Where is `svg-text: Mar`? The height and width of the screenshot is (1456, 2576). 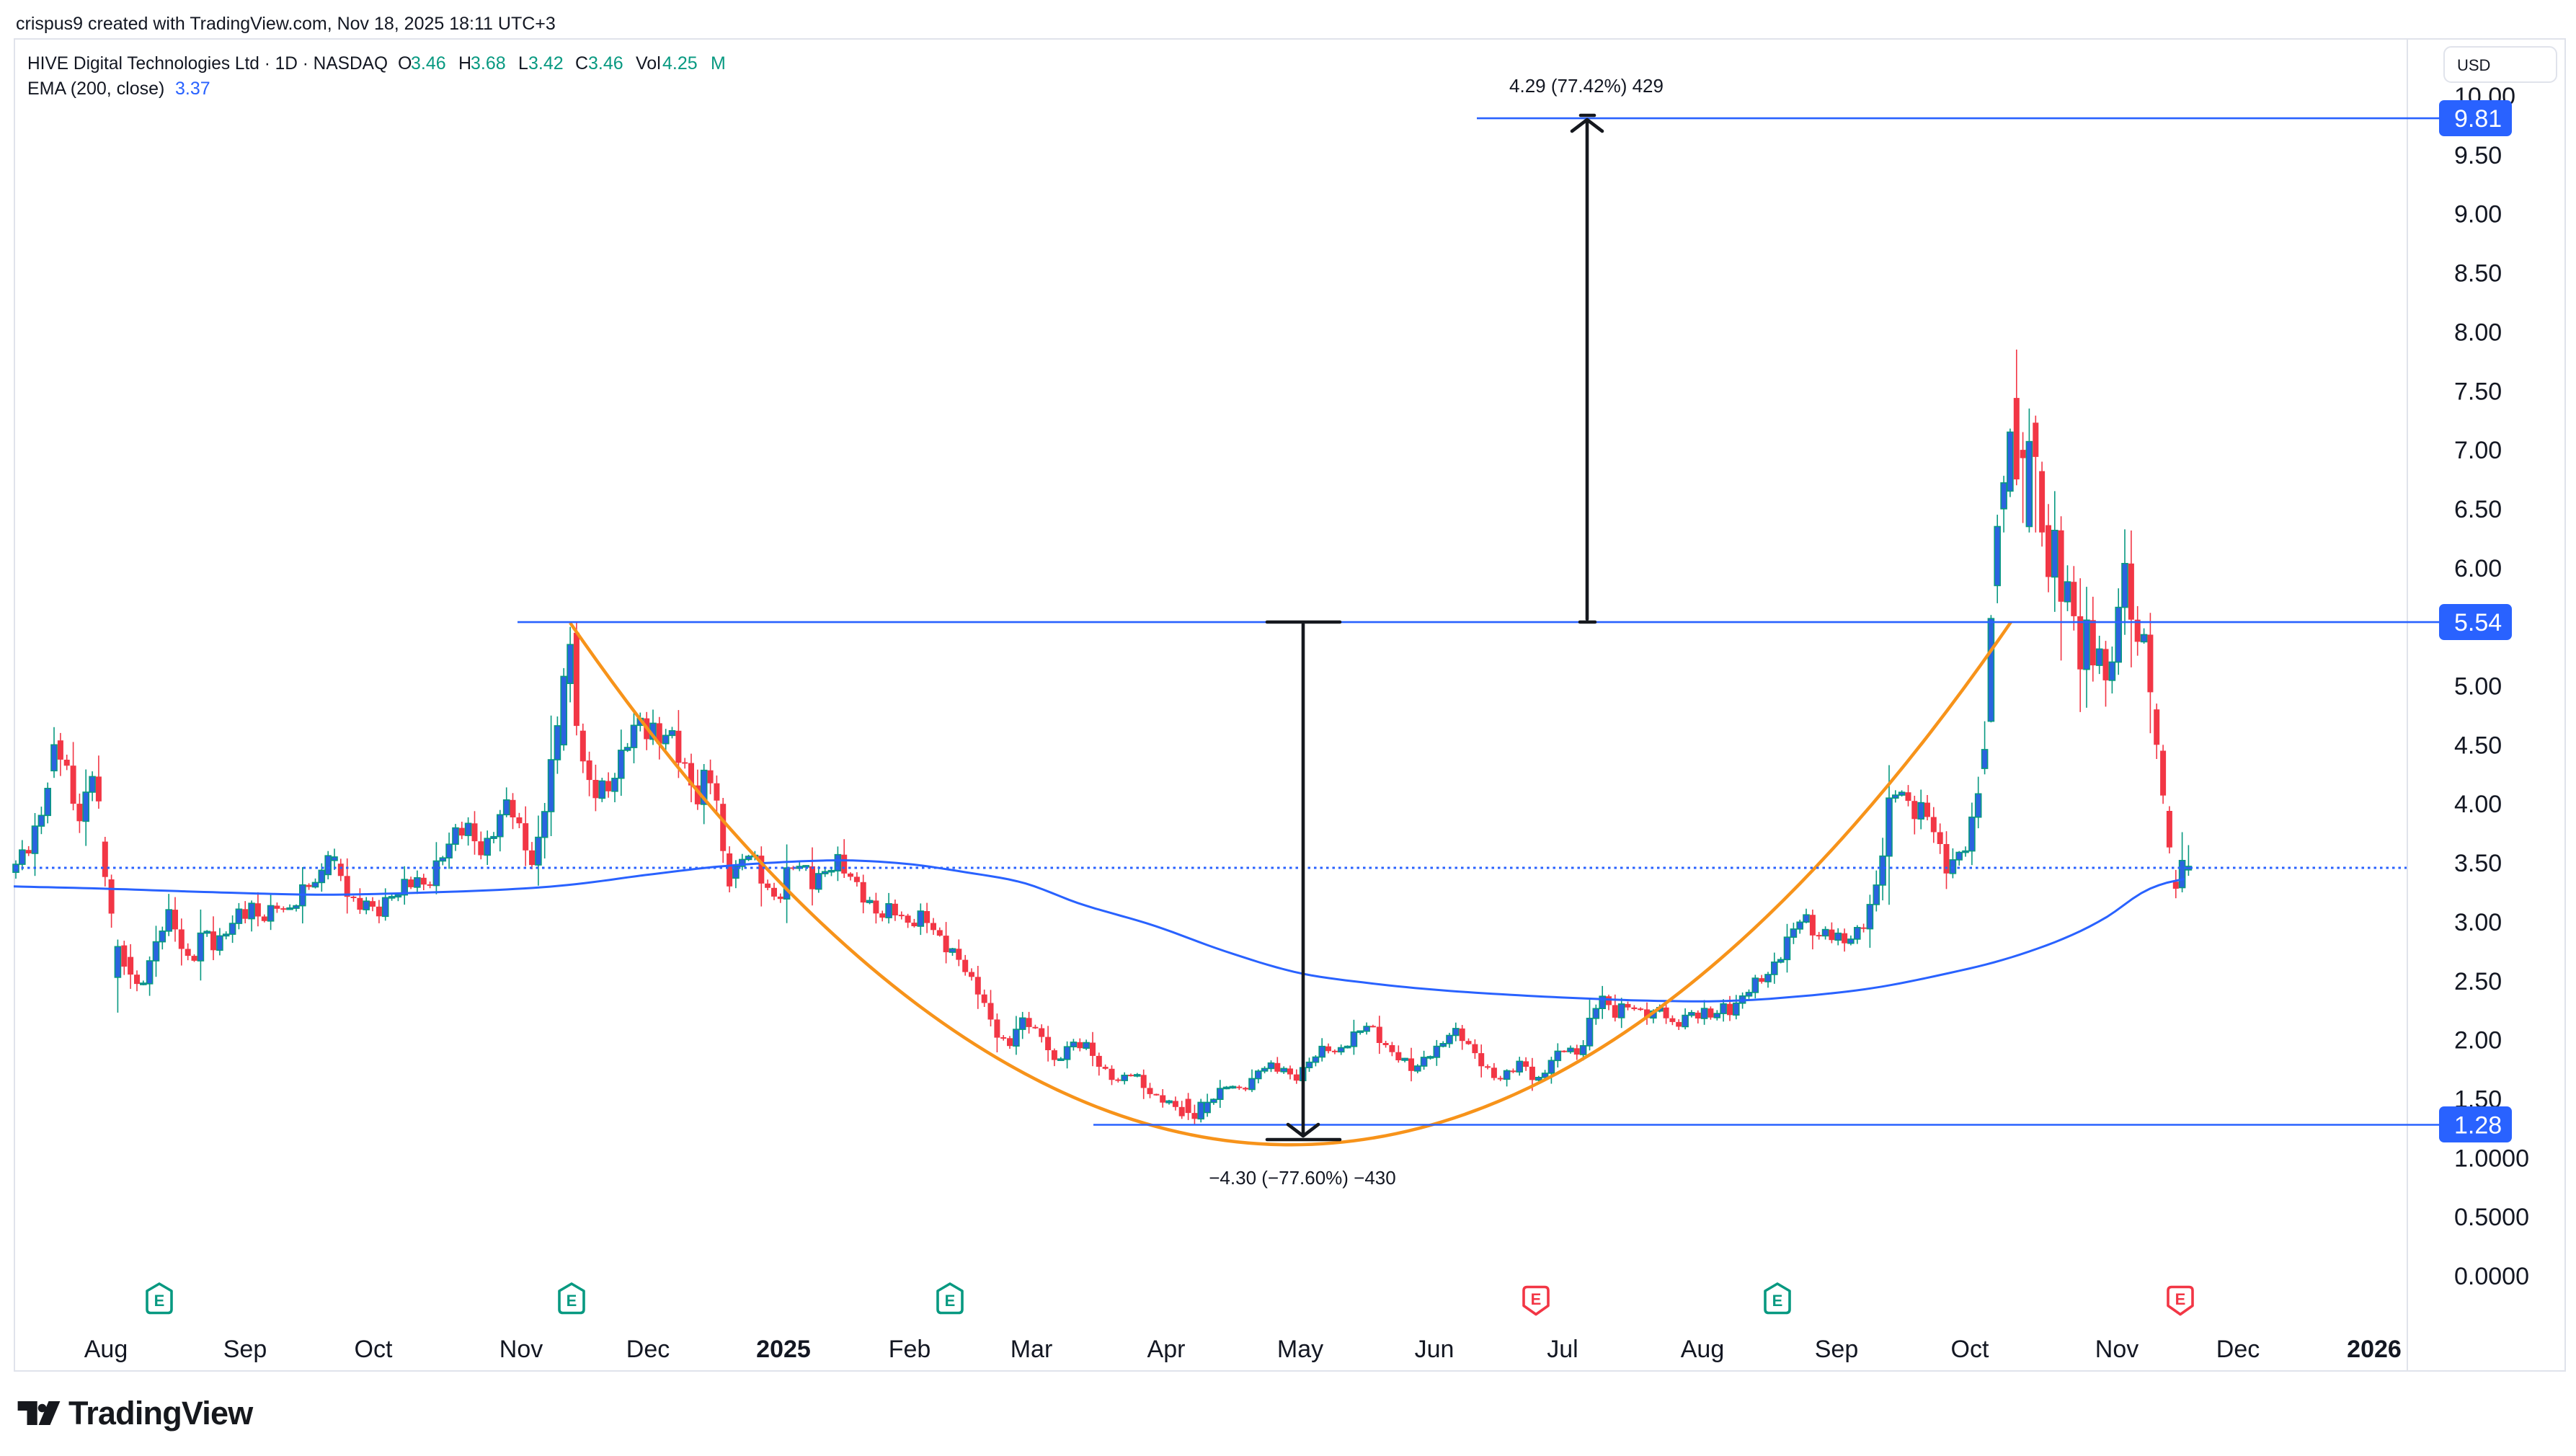
svg-text: Mar is located at coordinates (1032, 1349).